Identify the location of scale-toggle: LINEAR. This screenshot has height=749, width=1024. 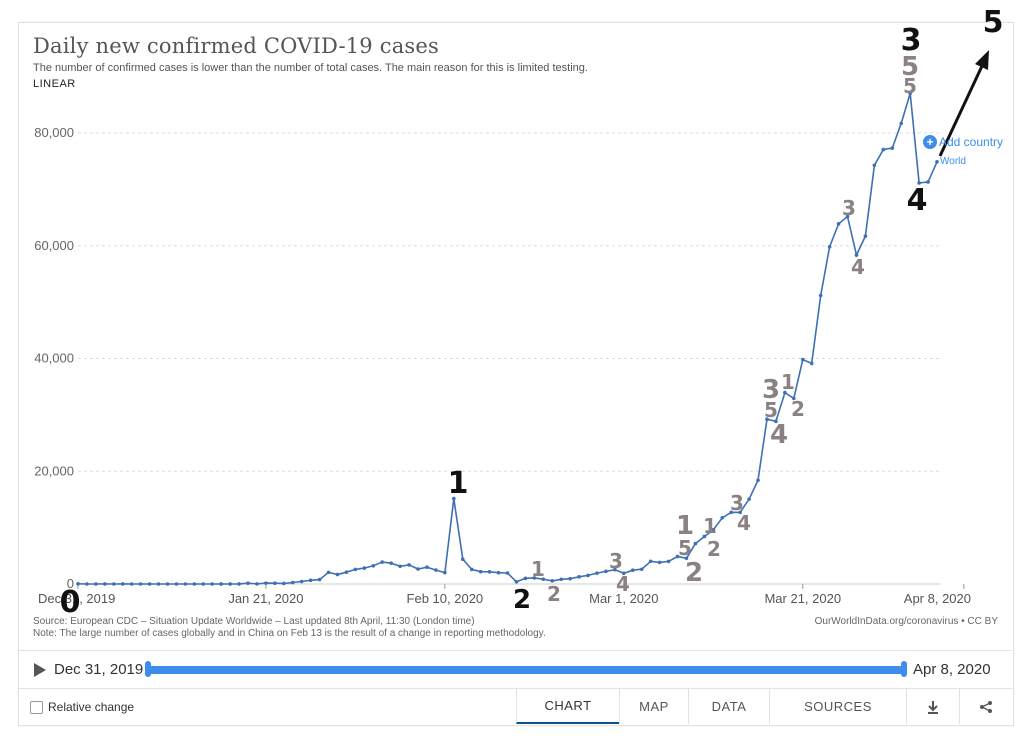
(54, 84).